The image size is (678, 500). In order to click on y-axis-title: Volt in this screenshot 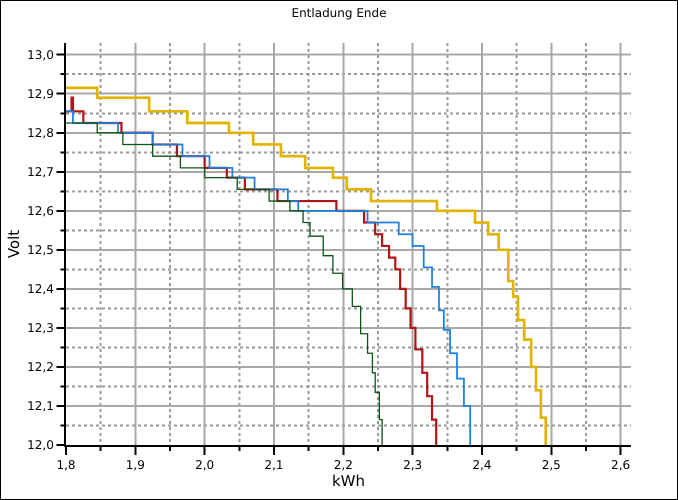, I will do `click(13, 244)`.